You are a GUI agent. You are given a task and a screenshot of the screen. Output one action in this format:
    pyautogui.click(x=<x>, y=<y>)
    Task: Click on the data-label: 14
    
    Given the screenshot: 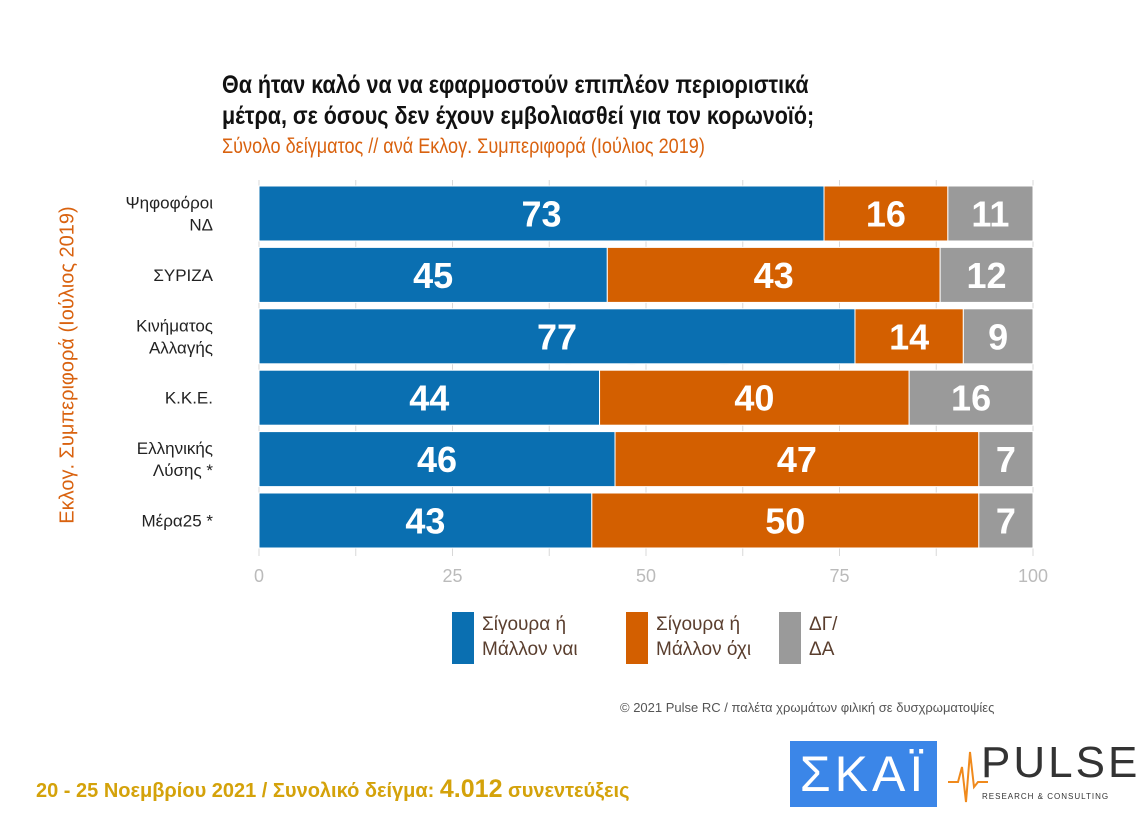 What is the action you would take?
    pyautogui.click(x=909, y=336)
    